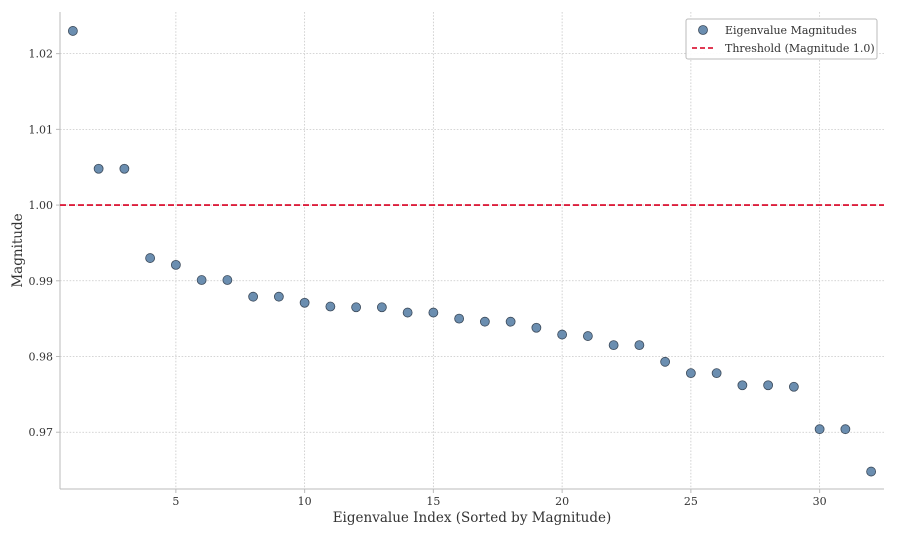 The width and height of the screenshot is (897, 538). I want to click on y-tick-label: 1.00, so click(41, 205).